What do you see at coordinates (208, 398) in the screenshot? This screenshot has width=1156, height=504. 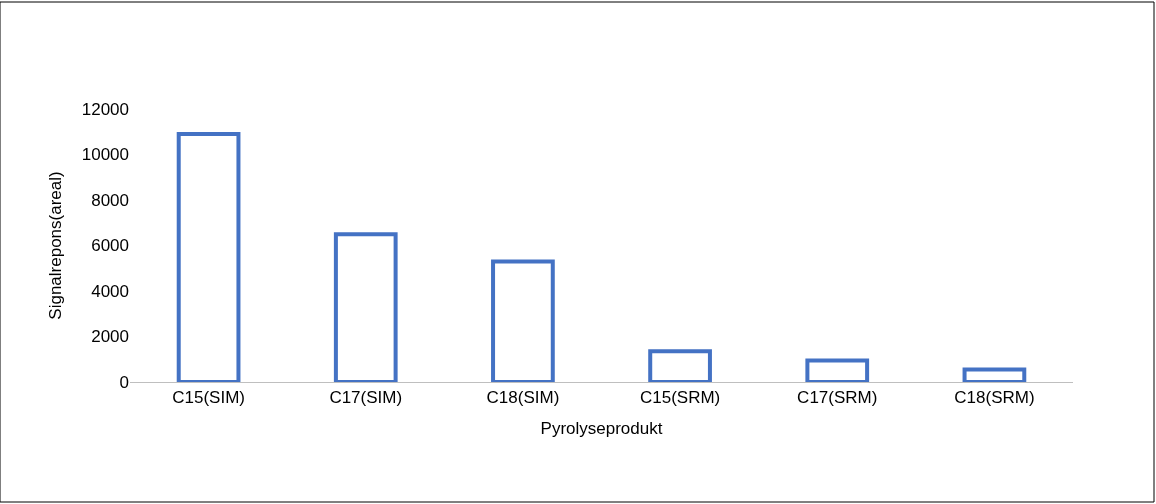 I see `x-tick-label: C15(SIM)` at bounding box center [208, 398].